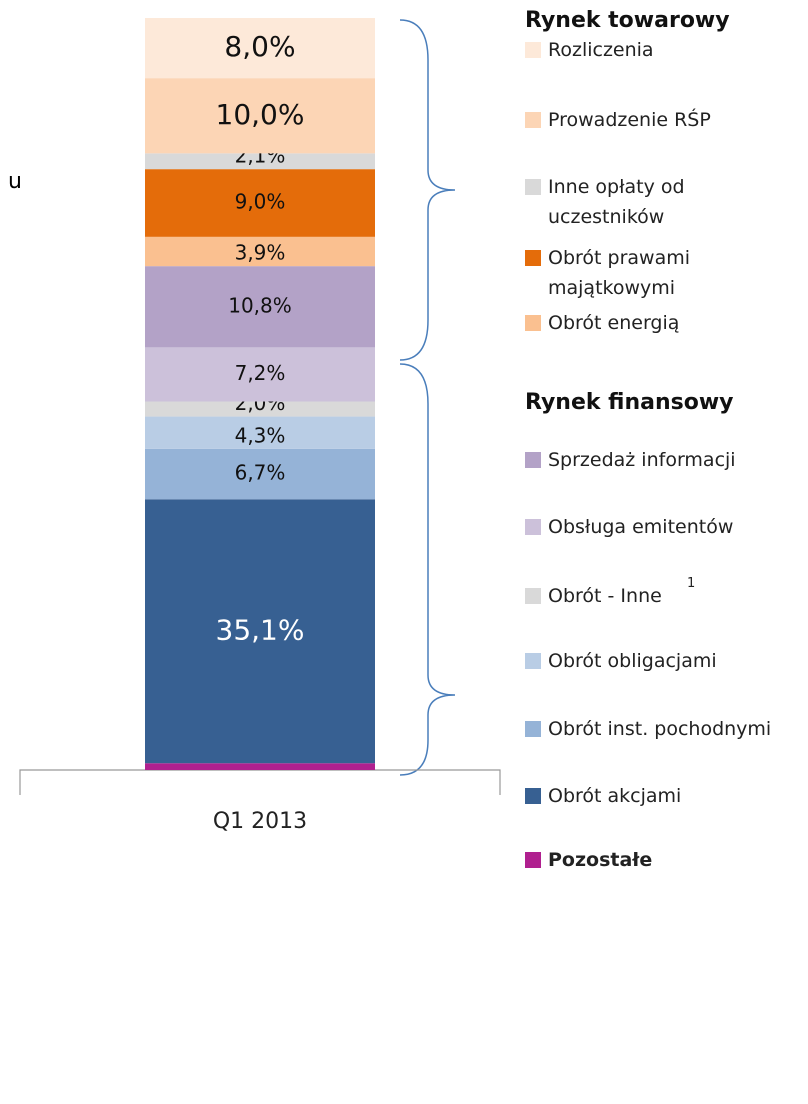 This screenshot has width=808, height=1104. Describe the element at coordinates (666, 860) in the screenshot. I see `legend-entry: Pozostałe` at that location.